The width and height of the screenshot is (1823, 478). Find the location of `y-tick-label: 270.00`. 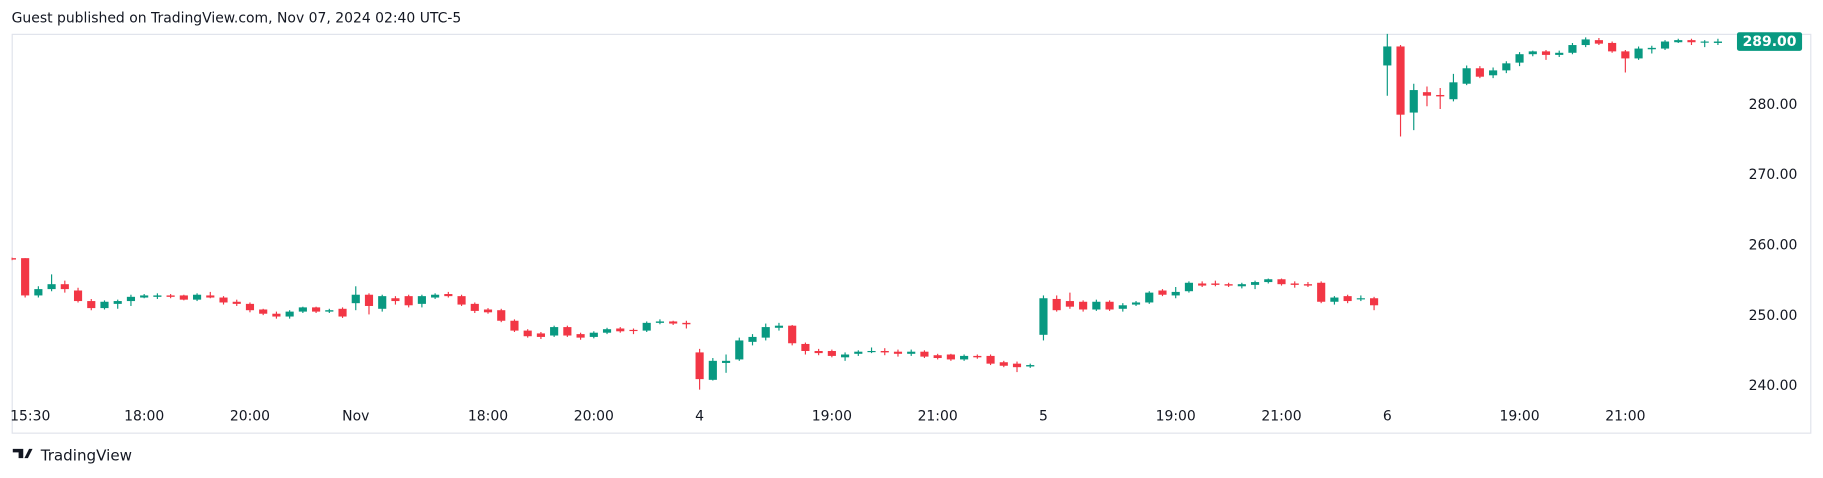

y-tick-label: 270.00 is located at coordinates (1773, 175).